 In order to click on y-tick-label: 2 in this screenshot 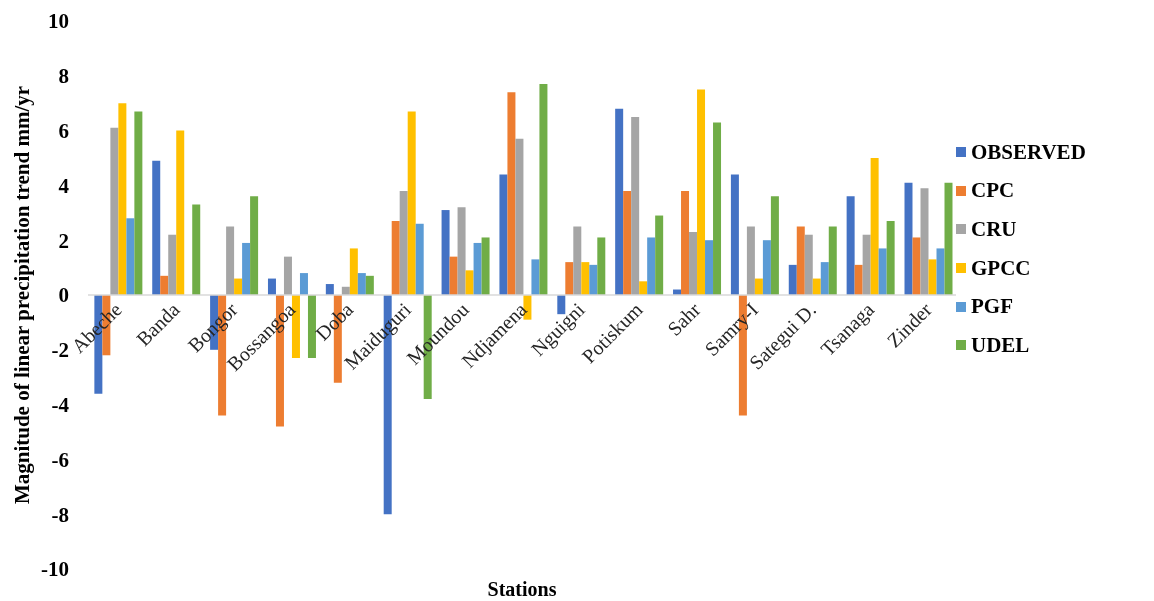, I will do `click(63, 240)`.